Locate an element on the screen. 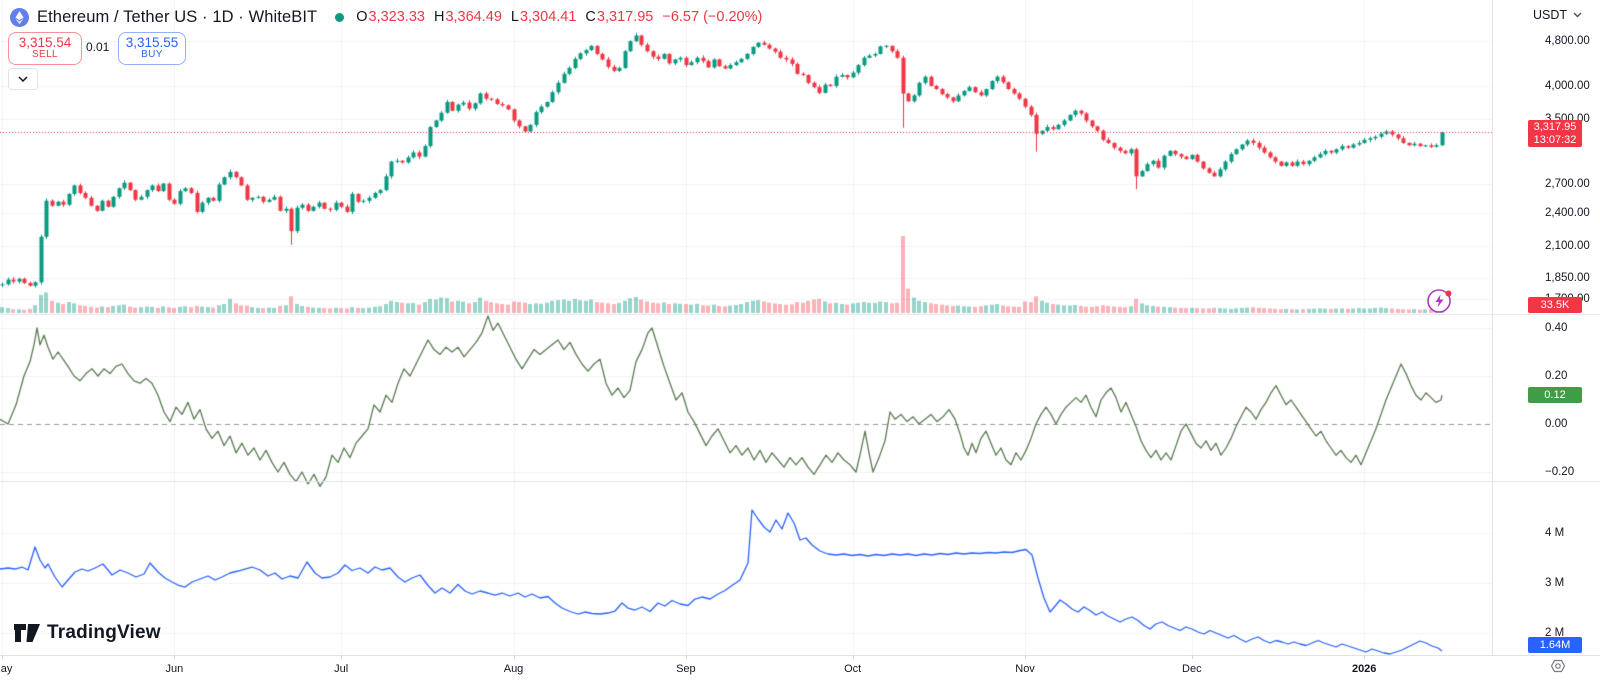 Image resolution: width=1600 pixels, height=692 pixels. time-axis-label: 2026 is located at coordinates (1364, 669).